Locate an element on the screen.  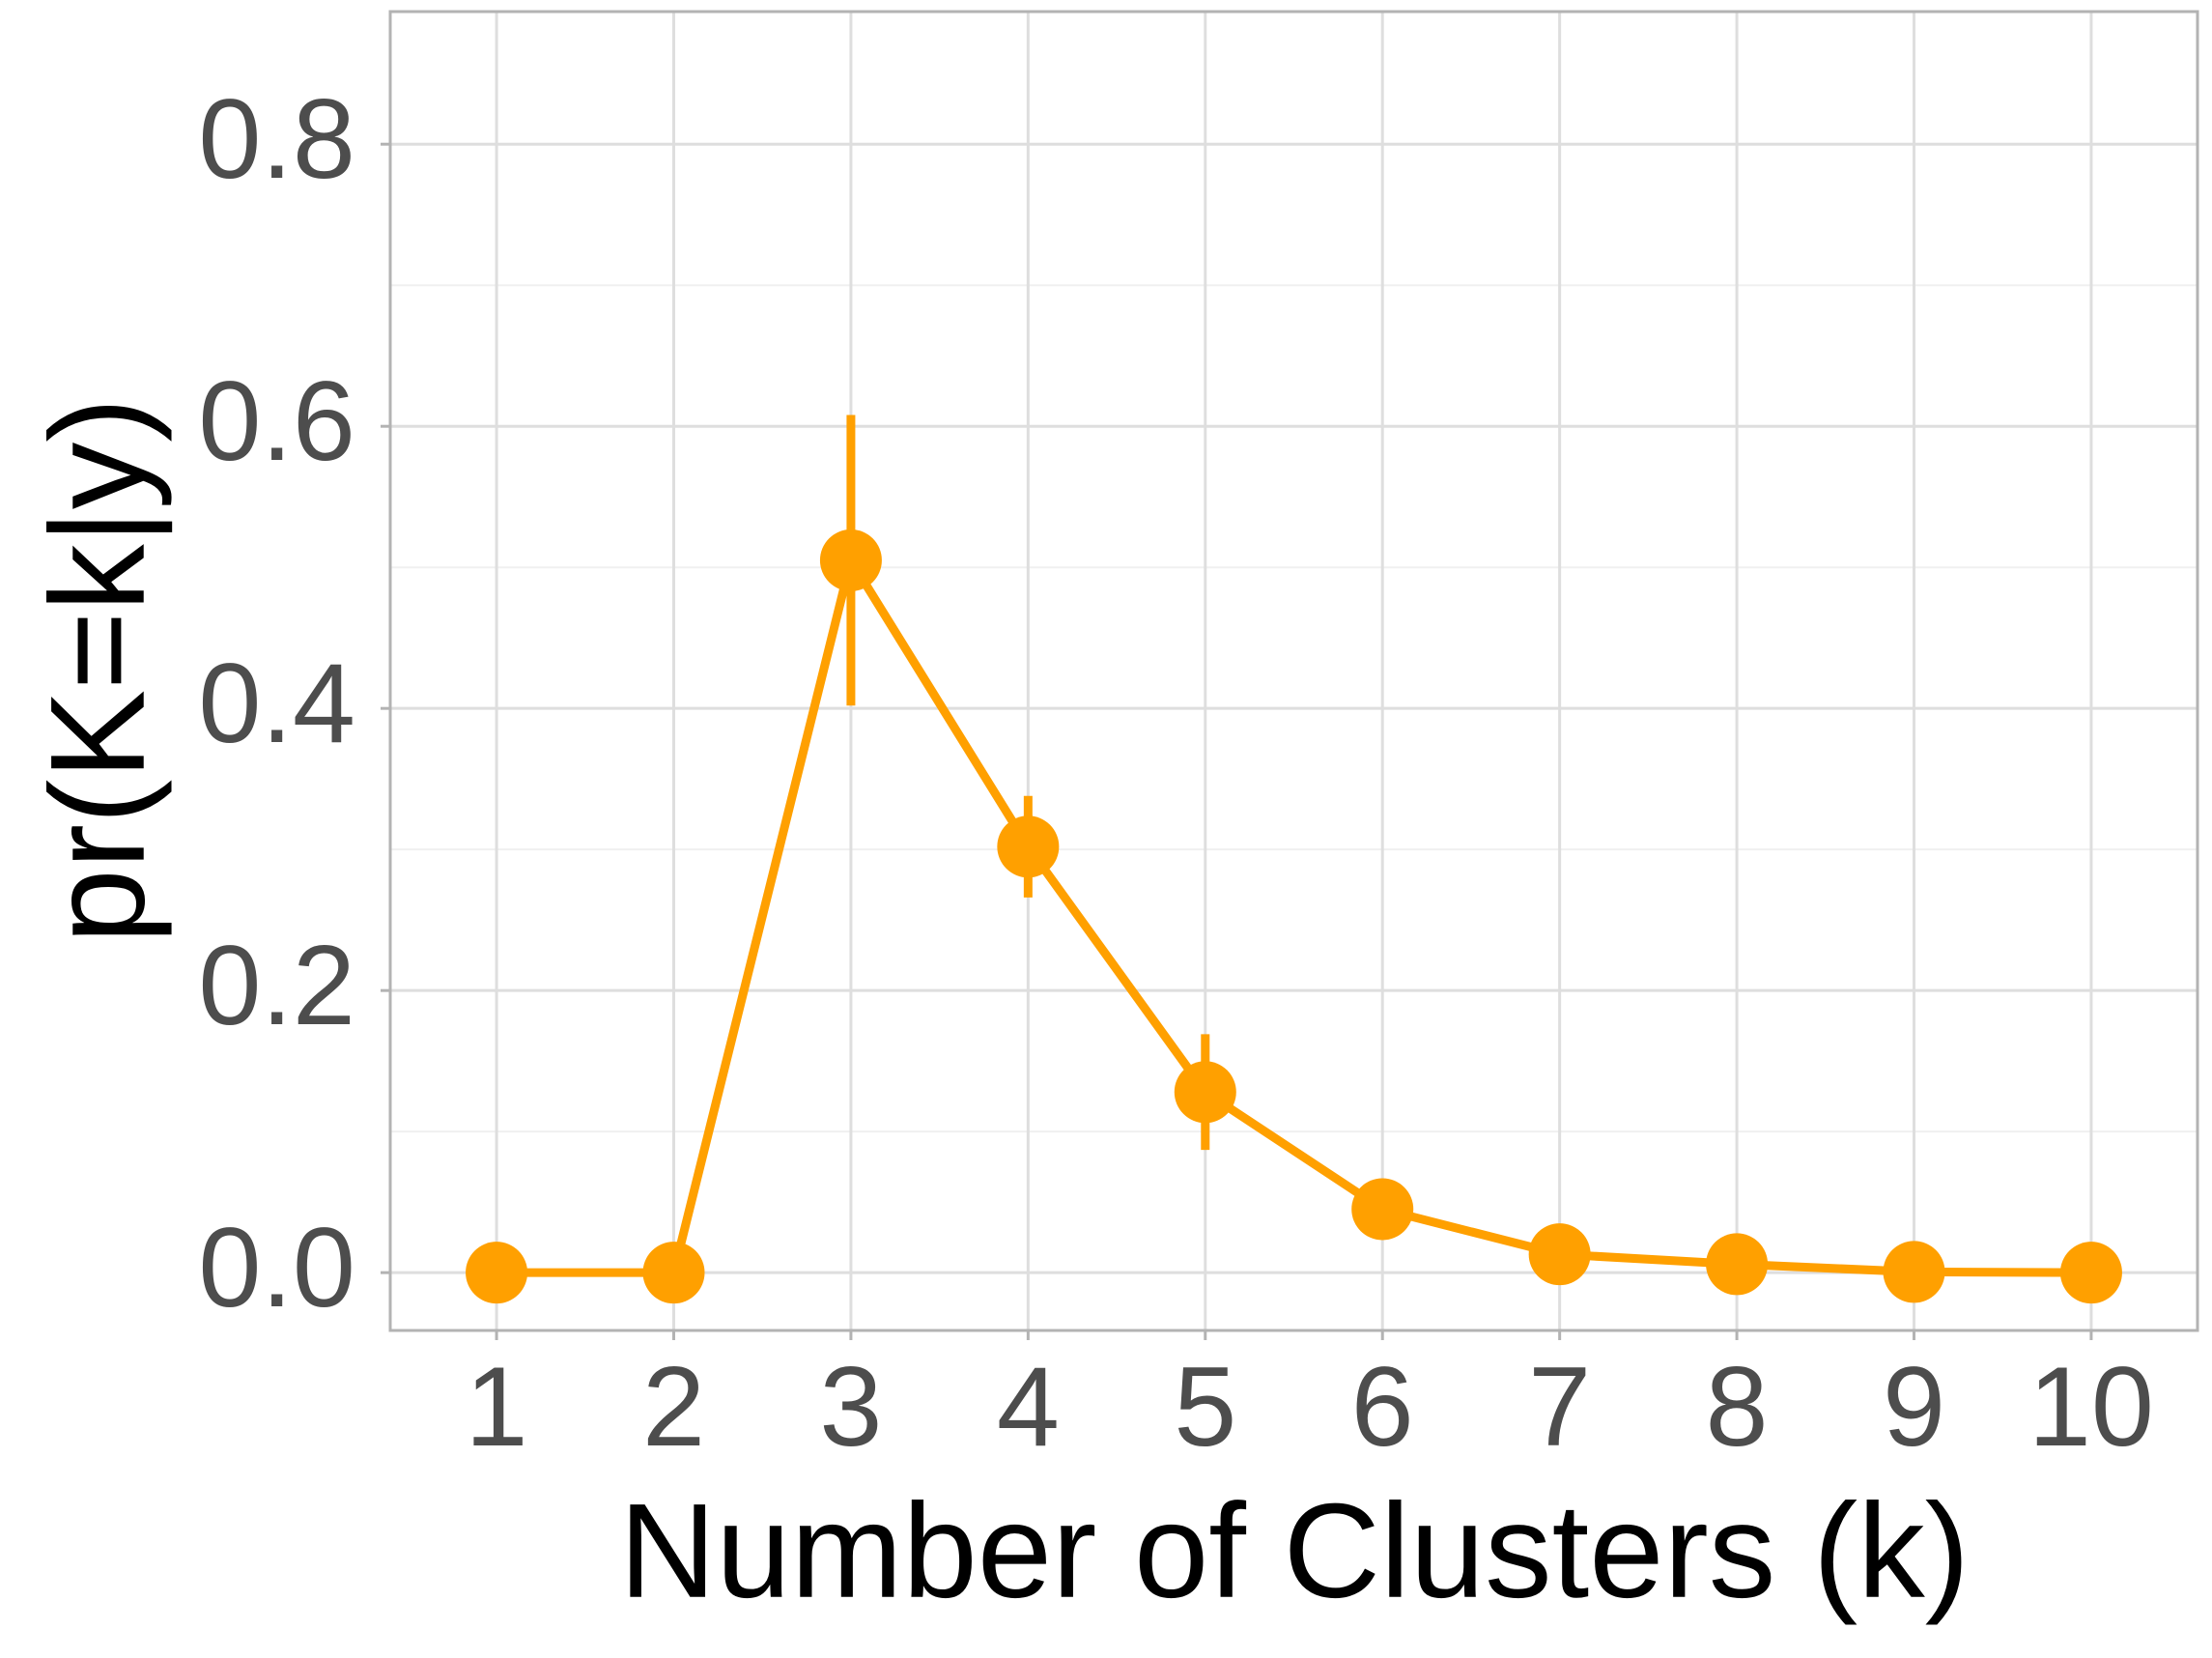
x-tick-label: 10 is located at coordinates (2091, 1407).